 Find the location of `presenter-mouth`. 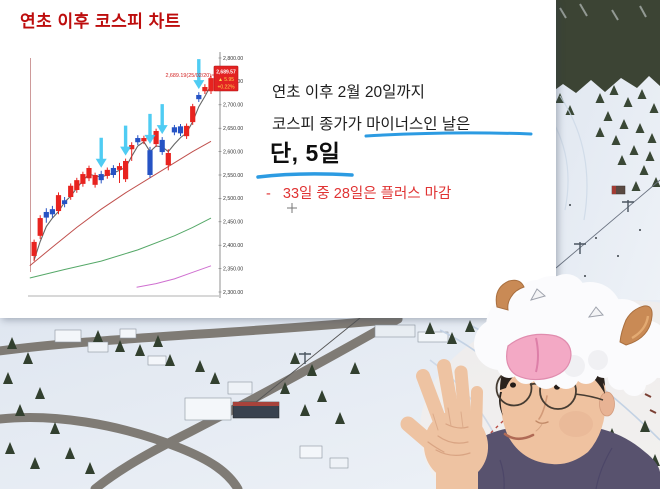

presenter-mouth is located at coordinates (519, 436).